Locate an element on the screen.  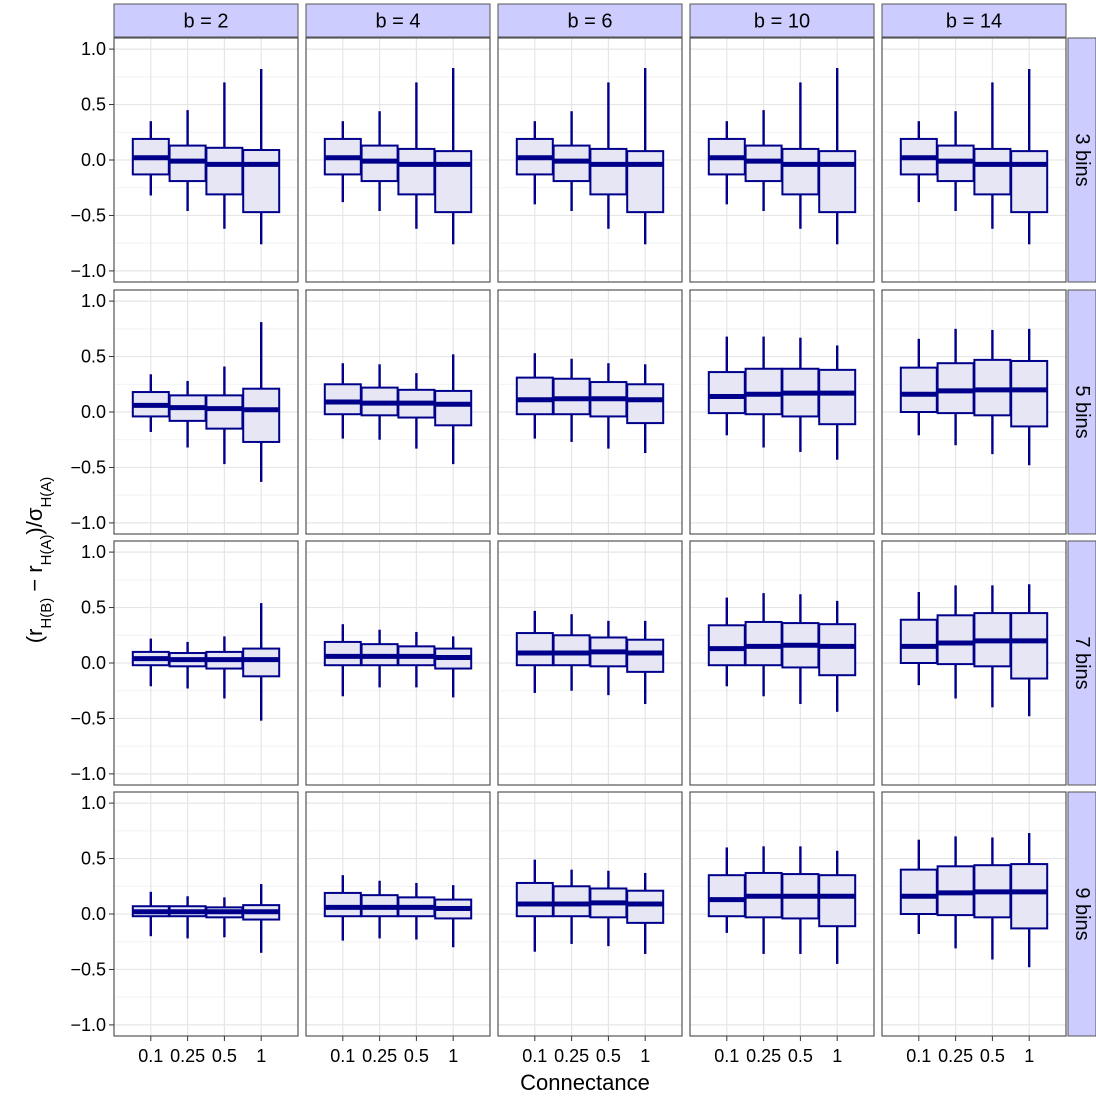
row-strip-label: 7 bins is located at coordinates (1082, 662).